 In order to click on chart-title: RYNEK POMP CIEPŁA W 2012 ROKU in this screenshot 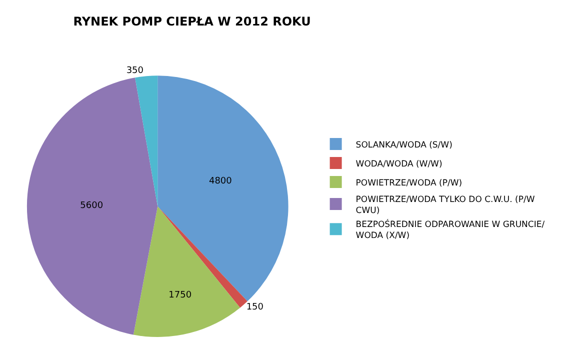, I will do `click(192, 21)`.